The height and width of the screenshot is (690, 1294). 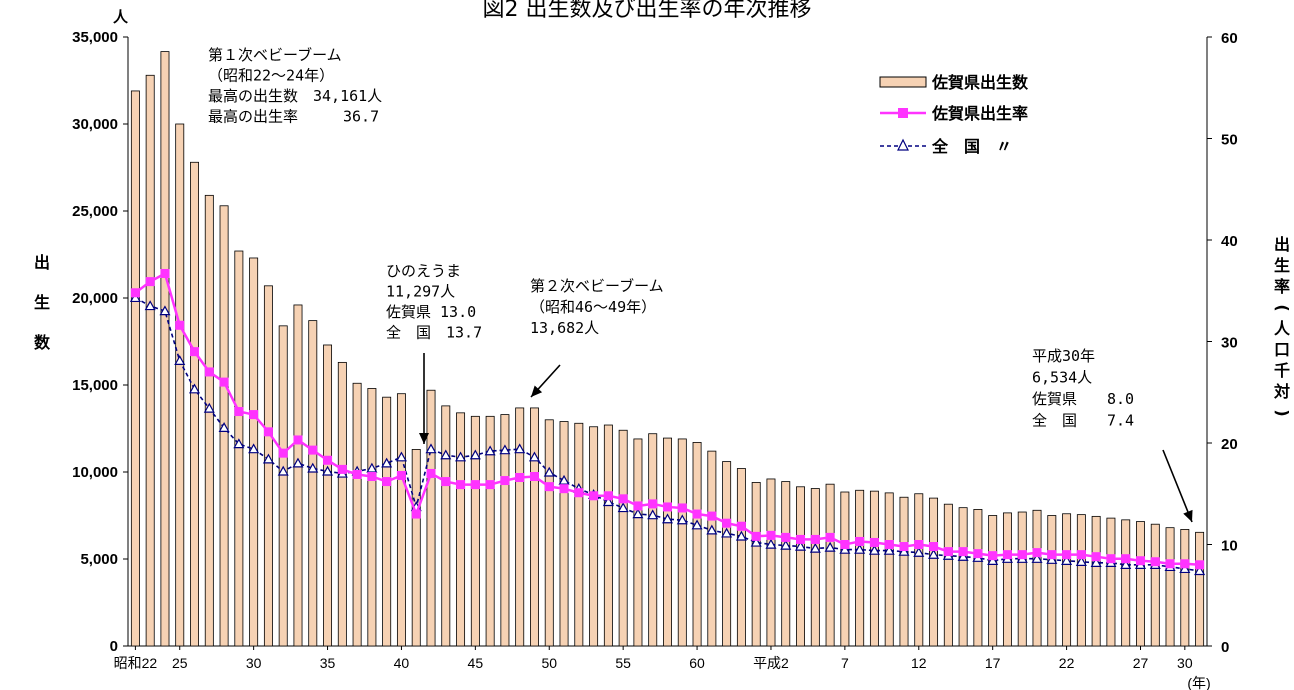 What do you see at coordinates (1067, 663) in the screenshot?
I see `x-tick-label: 22` at bounding box center [1067, 663].